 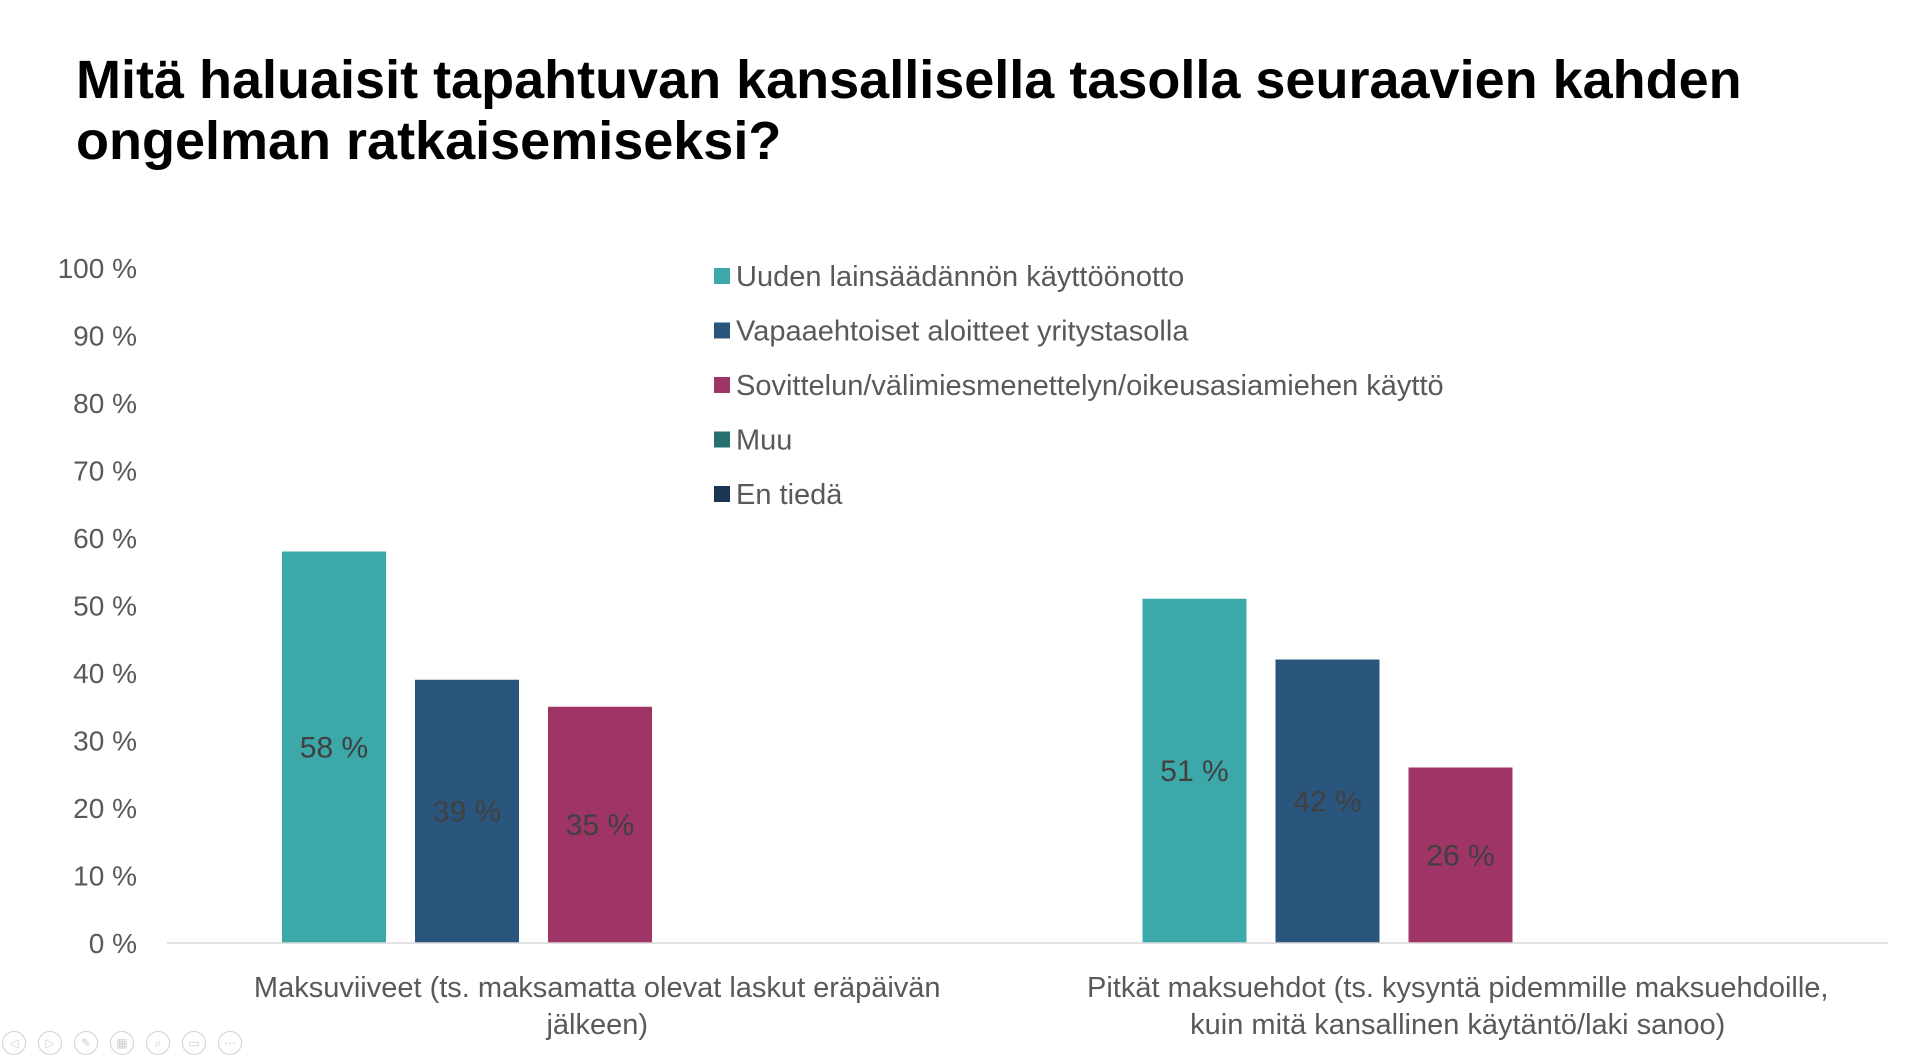 I want to click on next-slide-icon: ▷, so click(x=50, y=1043).